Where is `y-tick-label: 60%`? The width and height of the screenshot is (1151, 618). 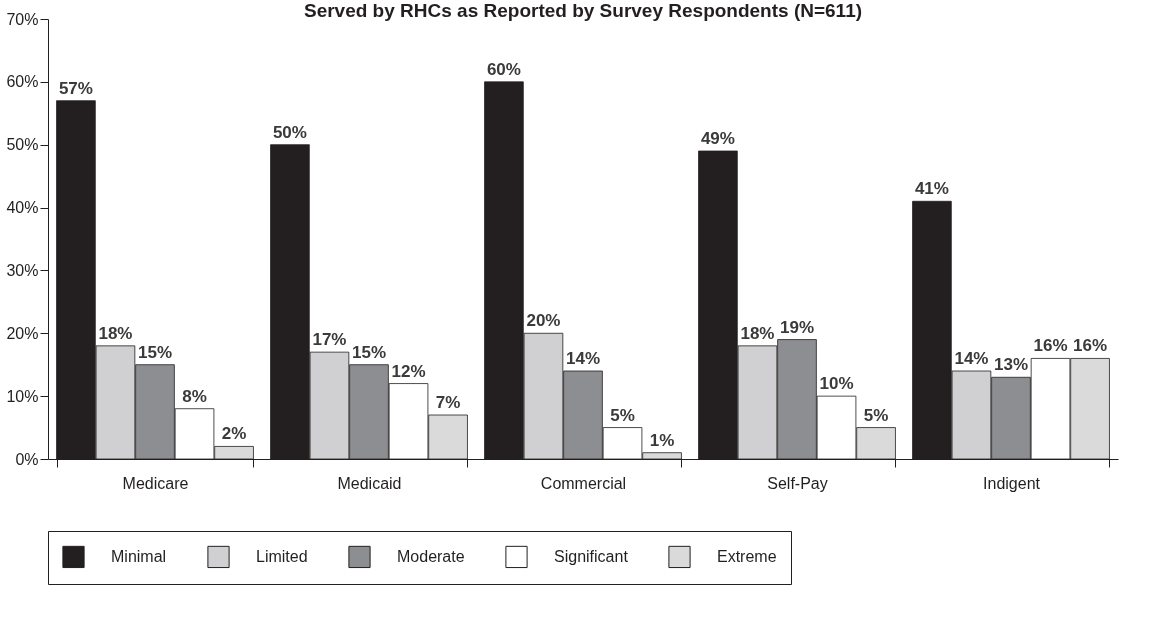 y-tick-label: 60% is located at coordinates (22, 82).